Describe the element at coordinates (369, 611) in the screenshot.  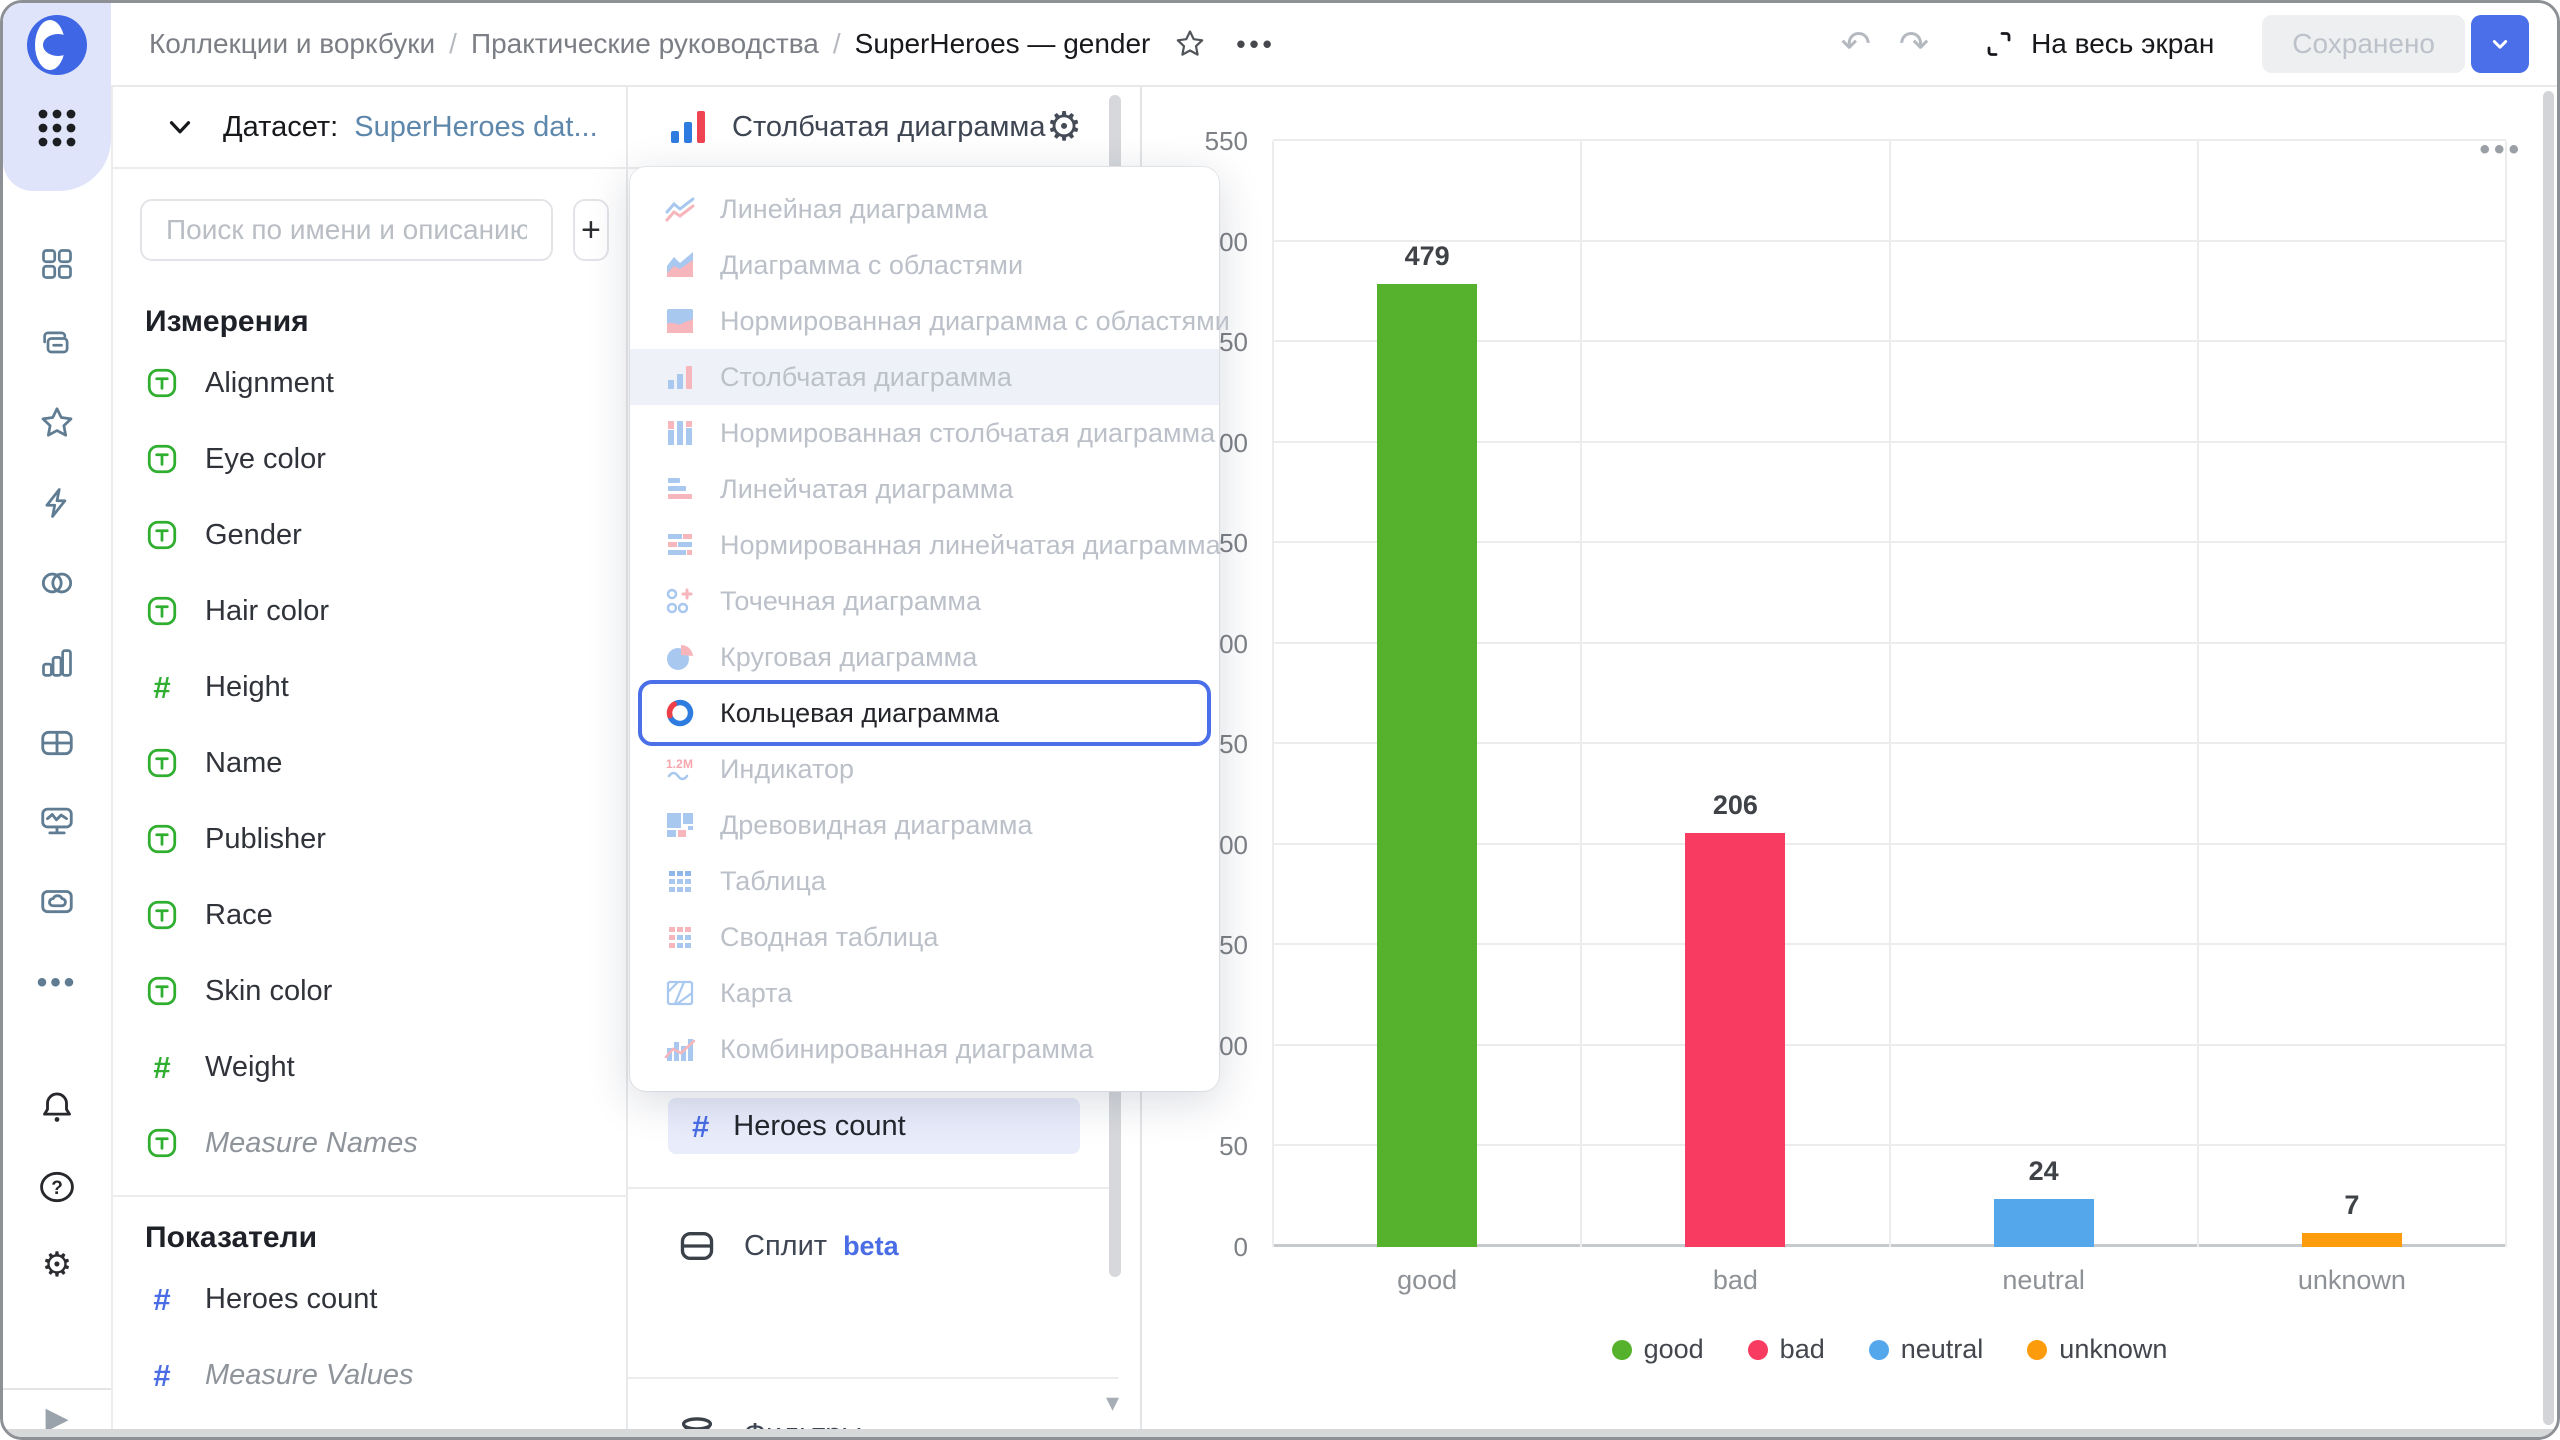
I see `field-row-hair-color: Hair color` at that location.